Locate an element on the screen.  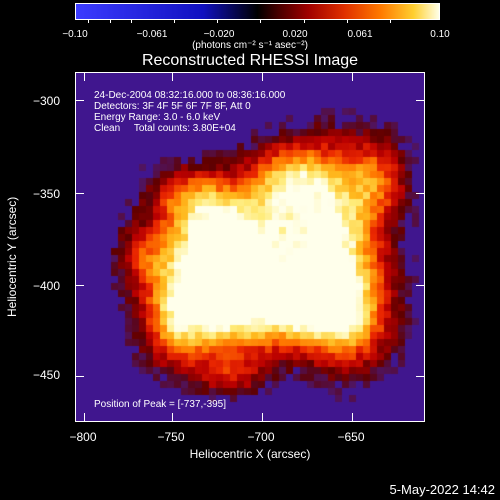
info-peak-position: Position of Peak = [-737,-395] is located at coordinates (160, 404).